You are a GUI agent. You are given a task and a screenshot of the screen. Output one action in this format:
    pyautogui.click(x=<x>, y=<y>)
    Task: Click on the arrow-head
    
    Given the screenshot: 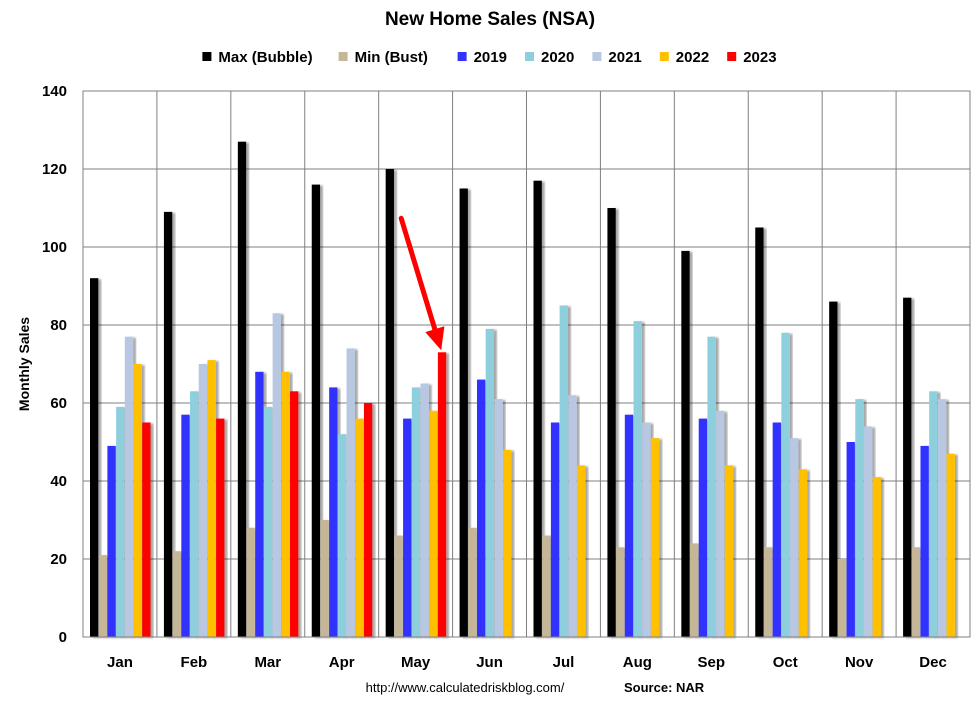 What is the action you would take?
    pyautogui.click(x=435, y=338)
    